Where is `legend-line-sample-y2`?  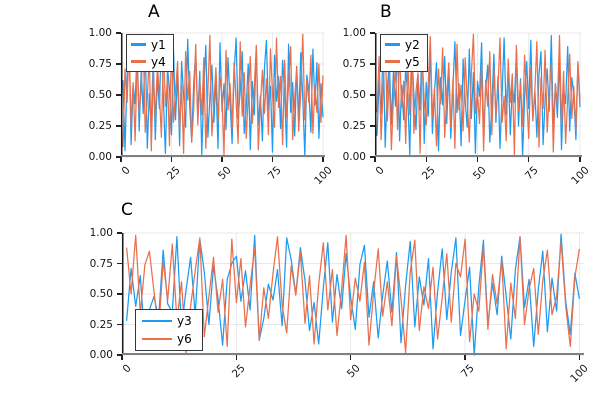 legend-line-sample-y2 is located at coordinates (392, 44).